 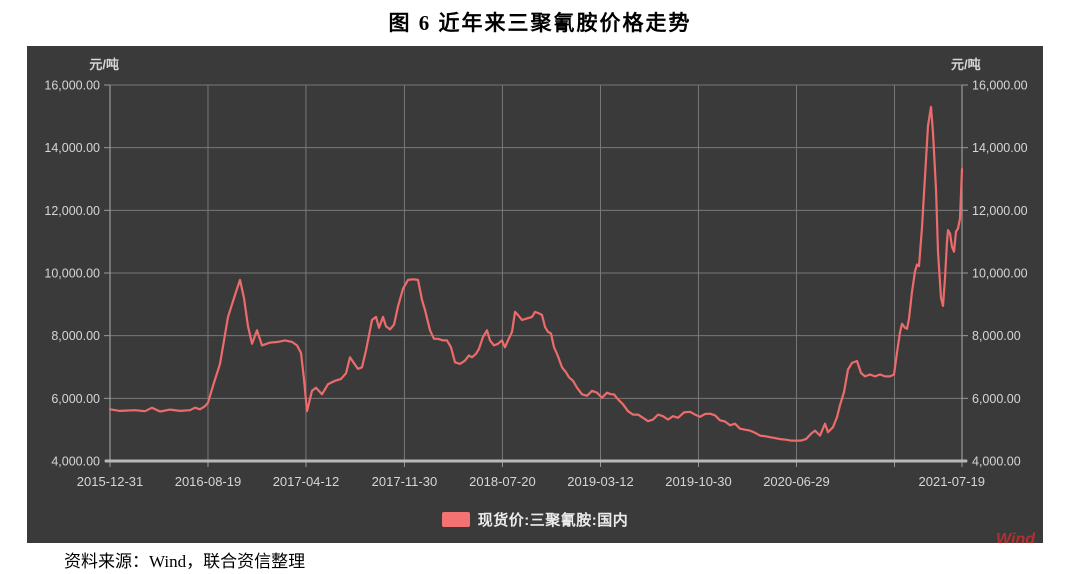 I want to click on legend-label: 现货价:三聚氰胺:国内, so click(x=553, y=520).